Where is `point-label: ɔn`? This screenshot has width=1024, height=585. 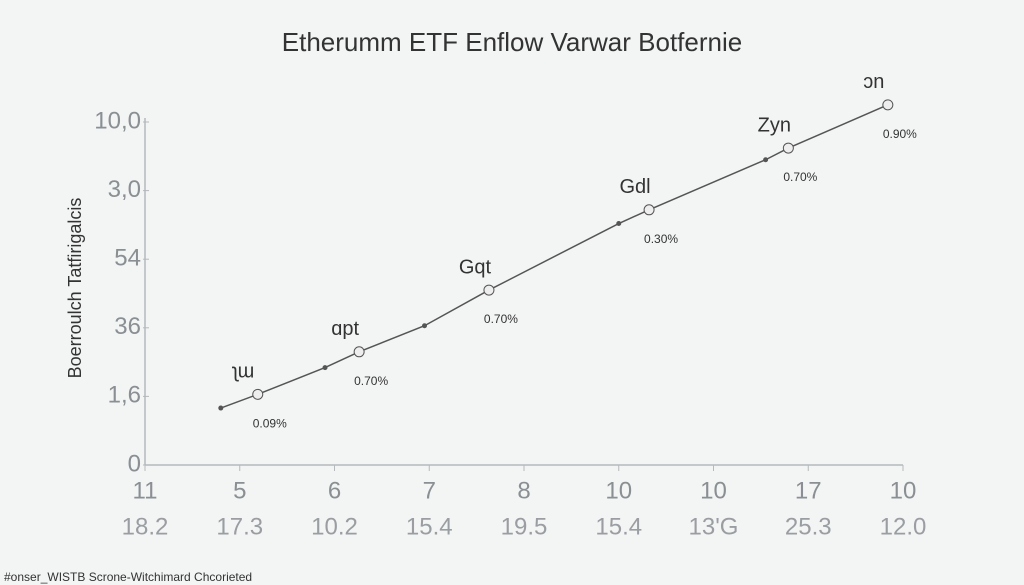 point-label: ɔn is located at coordinates (873, 82).